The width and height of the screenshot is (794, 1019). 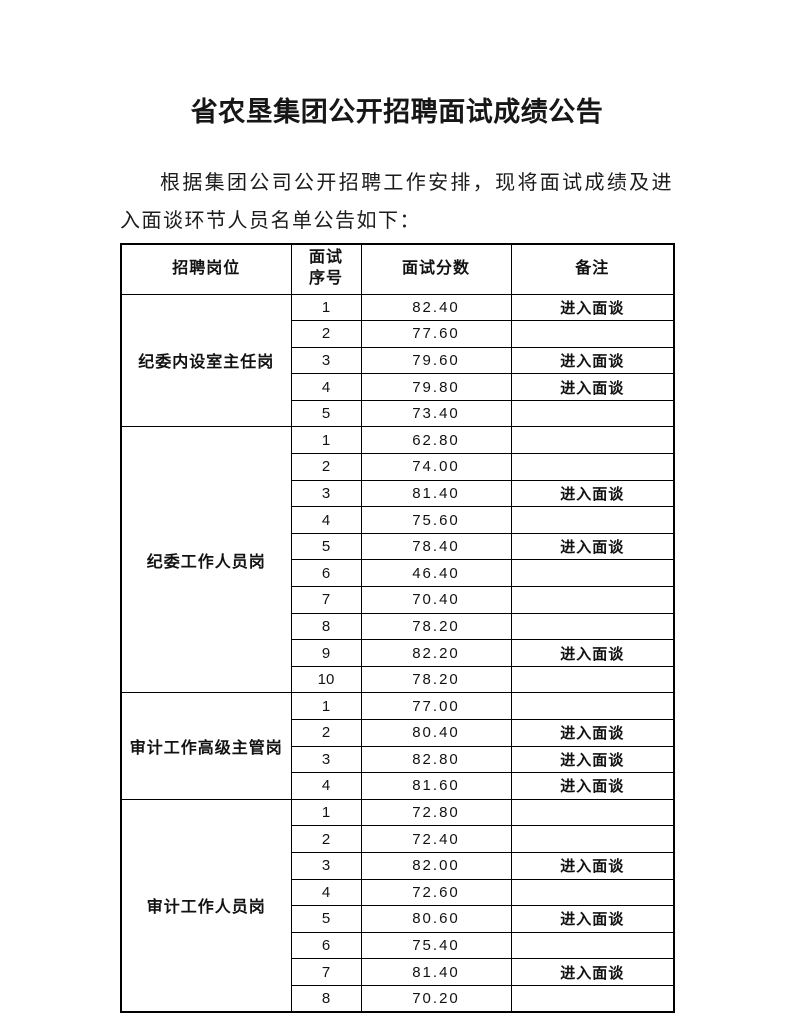 I want to click on table-row: 4 72.60, so click(x=398, y=892).